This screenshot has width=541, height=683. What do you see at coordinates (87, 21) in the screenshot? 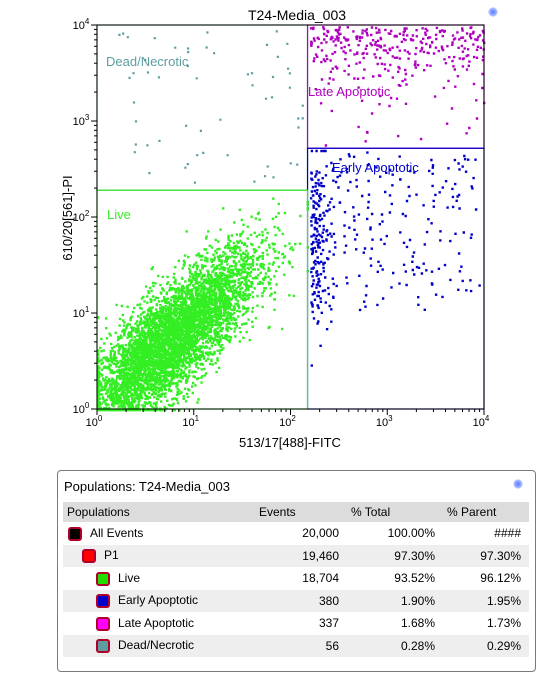
I see `y-tick-exponent: 4` at bounding box center [87, 21].